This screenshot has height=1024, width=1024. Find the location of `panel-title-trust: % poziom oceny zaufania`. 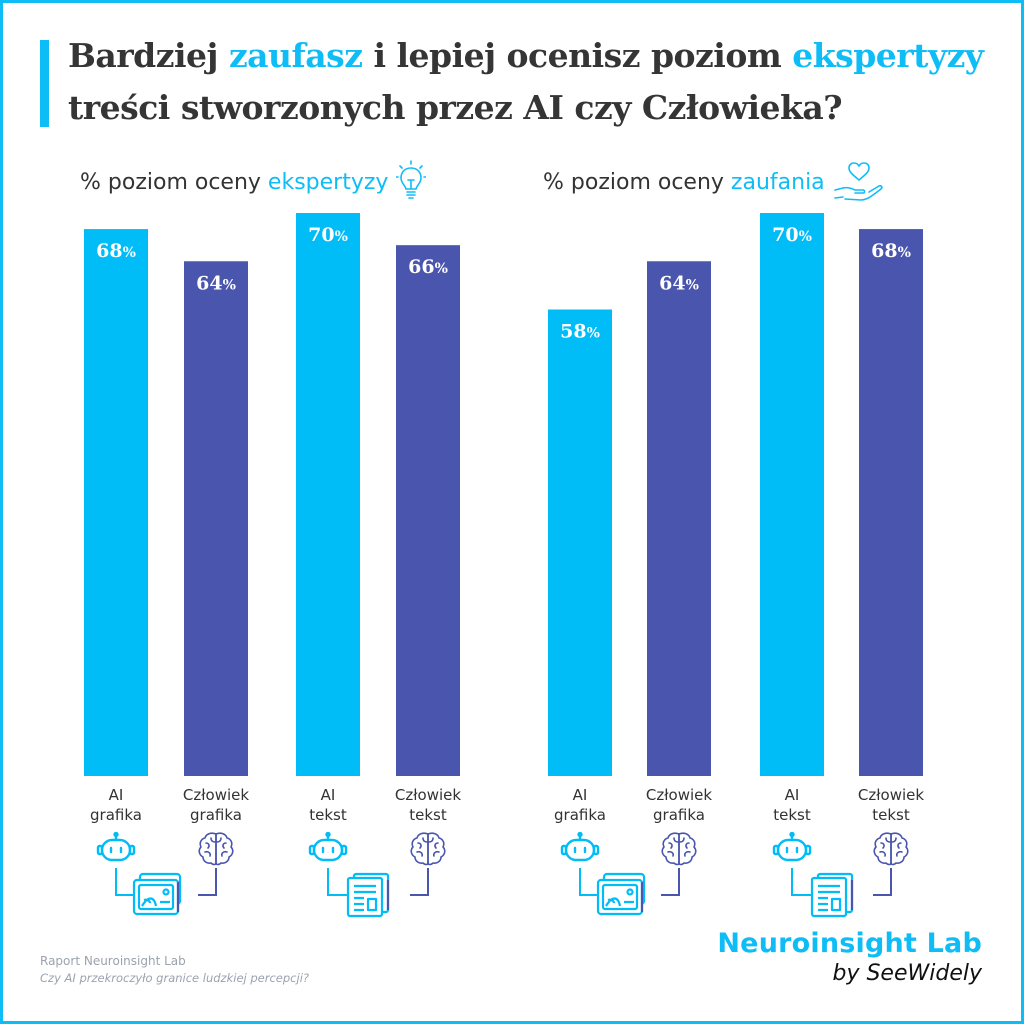

panel-title-trust: % poziom oceny zaufania is located at coordinates (714, 182).